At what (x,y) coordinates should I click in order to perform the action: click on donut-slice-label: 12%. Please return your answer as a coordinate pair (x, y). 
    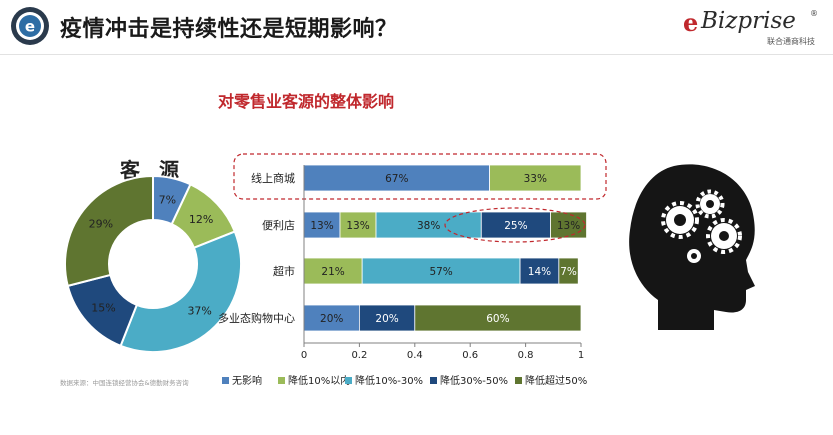
    Looking at the image, I should click on (201, 219).